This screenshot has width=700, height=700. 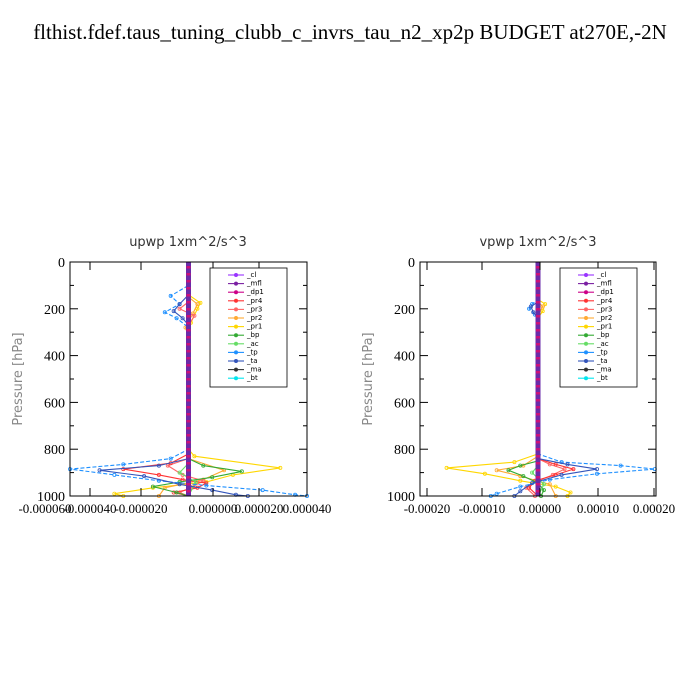 I want to click on x-tick-label: 0.00000, so click(x=540, y=508).